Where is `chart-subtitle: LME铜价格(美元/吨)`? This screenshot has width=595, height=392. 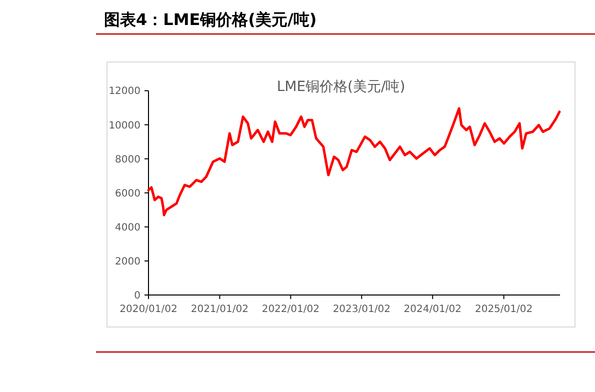
chart-subtitle: LME铜价格(美元/吨) is located at coordinates (341, 87).